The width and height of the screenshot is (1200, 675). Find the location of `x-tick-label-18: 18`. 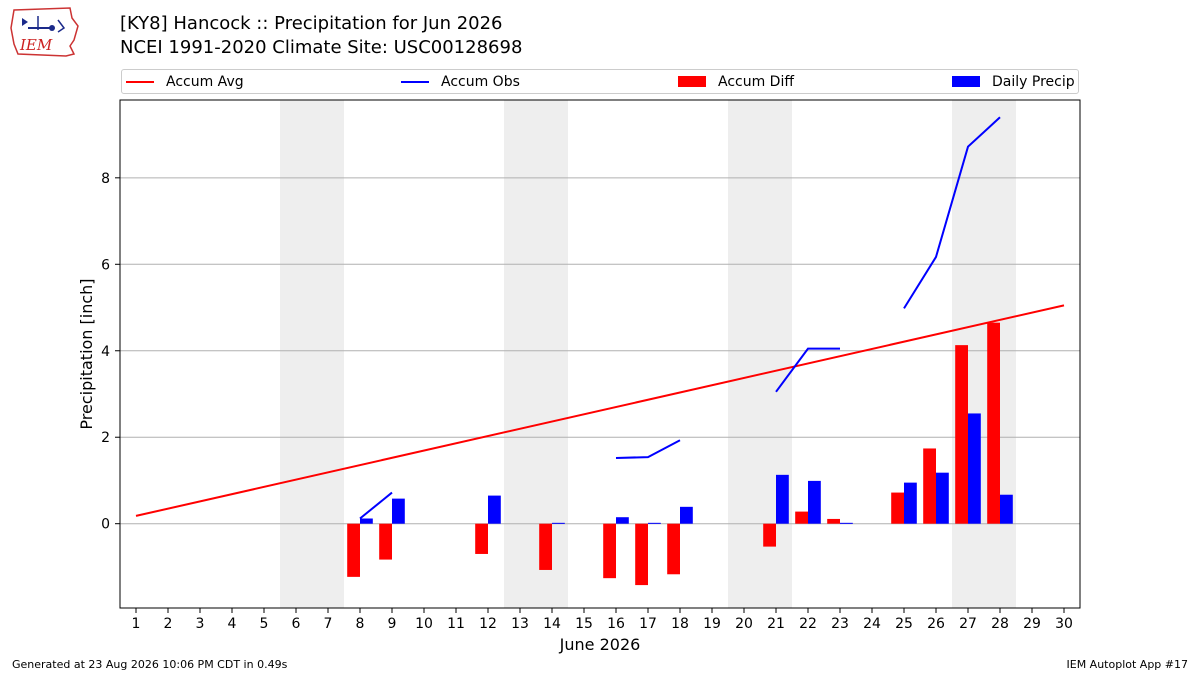

x-tick-label-18: 18 is located at coordinates (680, 624).